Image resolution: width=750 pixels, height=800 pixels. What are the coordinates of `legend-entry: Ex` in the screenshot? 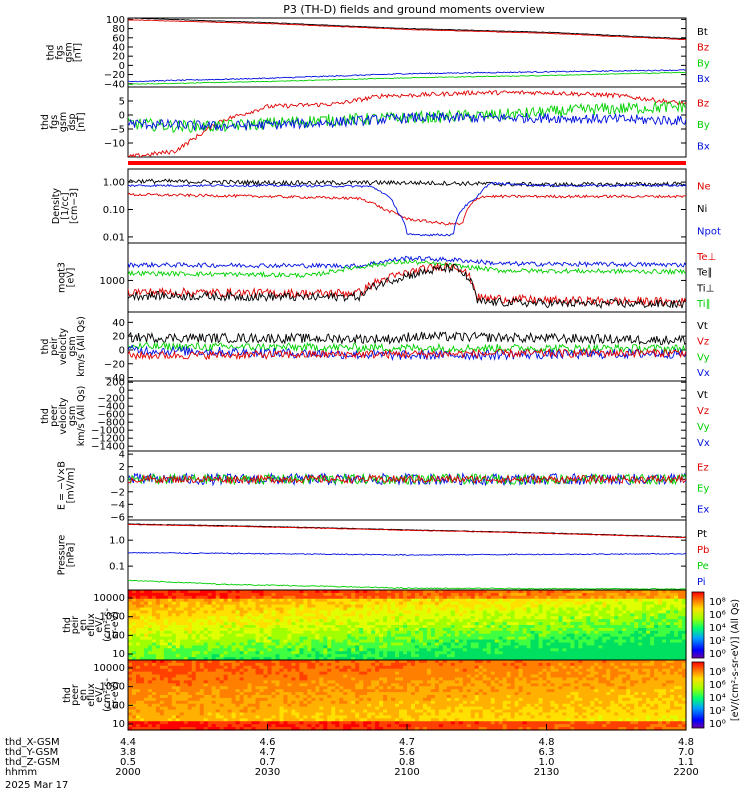 It's located at (703, 510).